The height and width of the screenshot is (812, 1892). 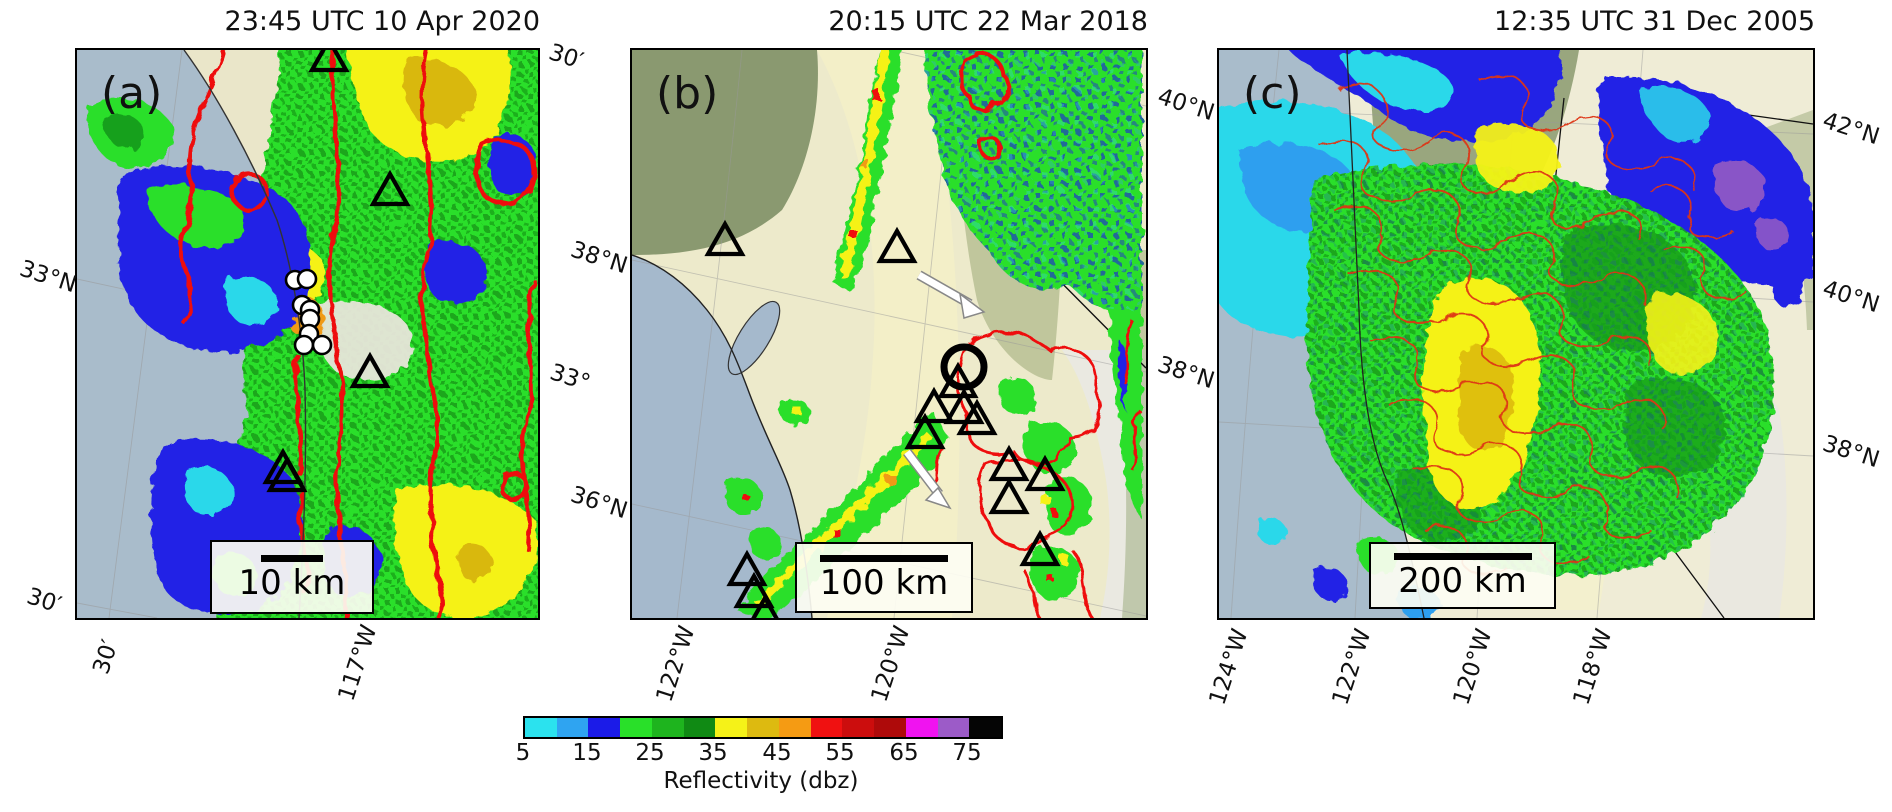 What do you see at coordinates (48, 277) in the screenshot?
I see `tick-a-left-33n: 33°N` at bounding box center [48, 277].